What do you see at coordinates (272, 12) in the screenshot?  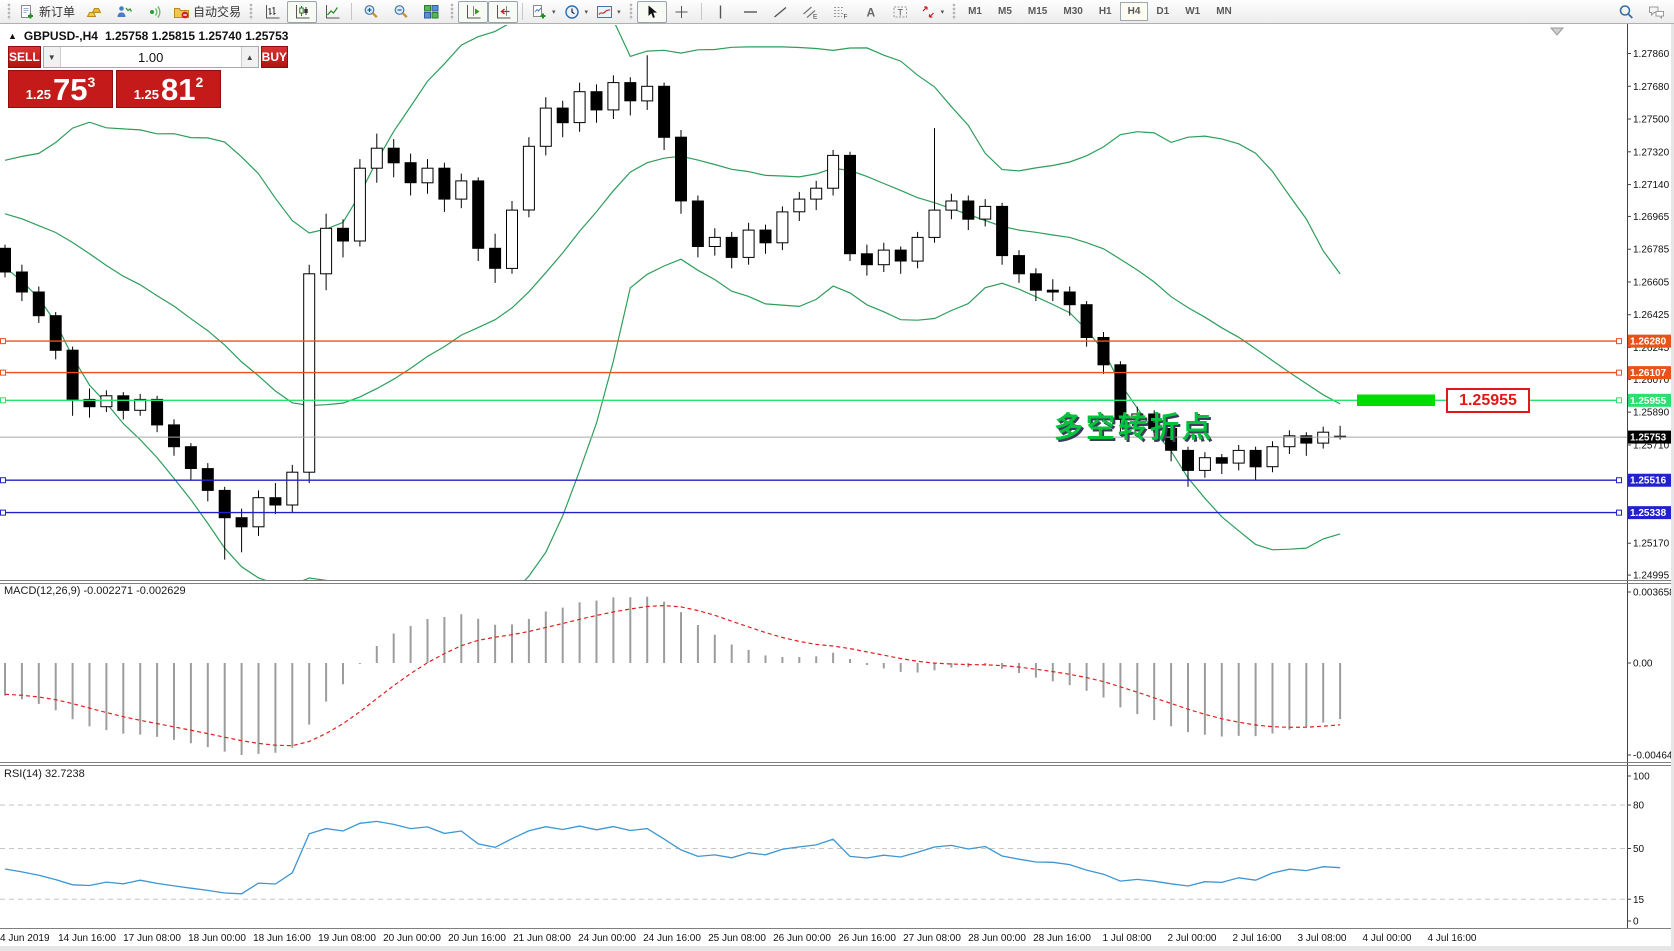 I see `bar-chart-icon` at bounding box center [272, 12].